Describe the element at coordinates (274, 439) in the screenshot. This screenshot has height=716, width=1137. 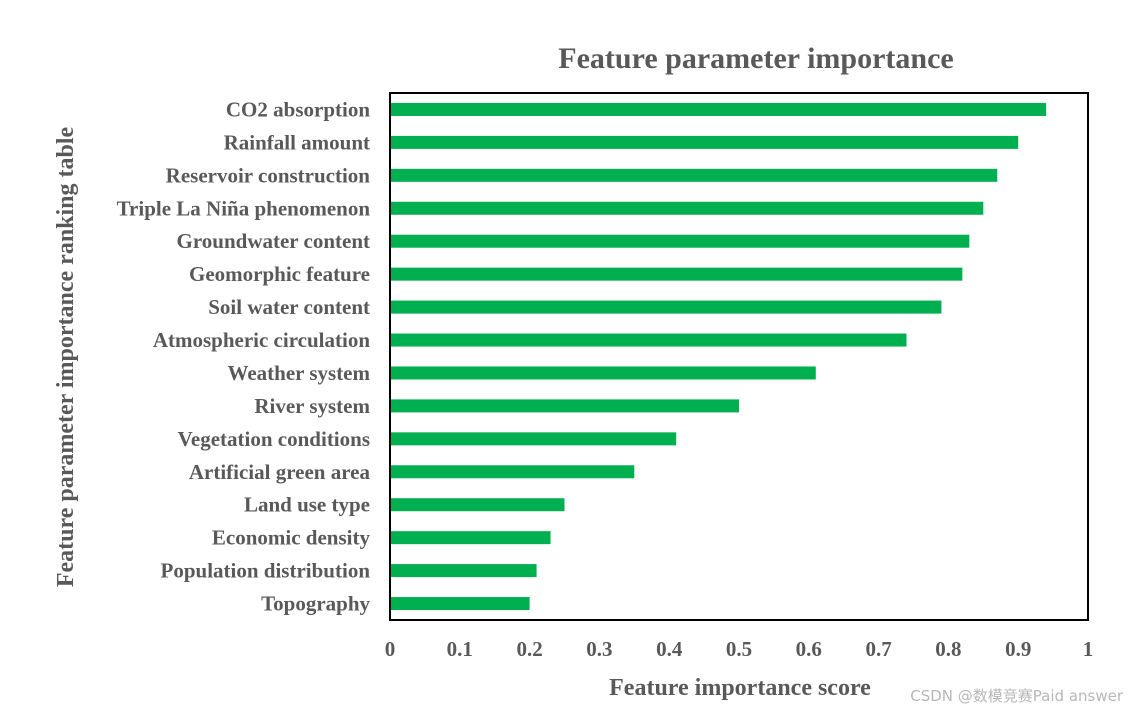
I see `category-label: Vegetation conditions` at that location.